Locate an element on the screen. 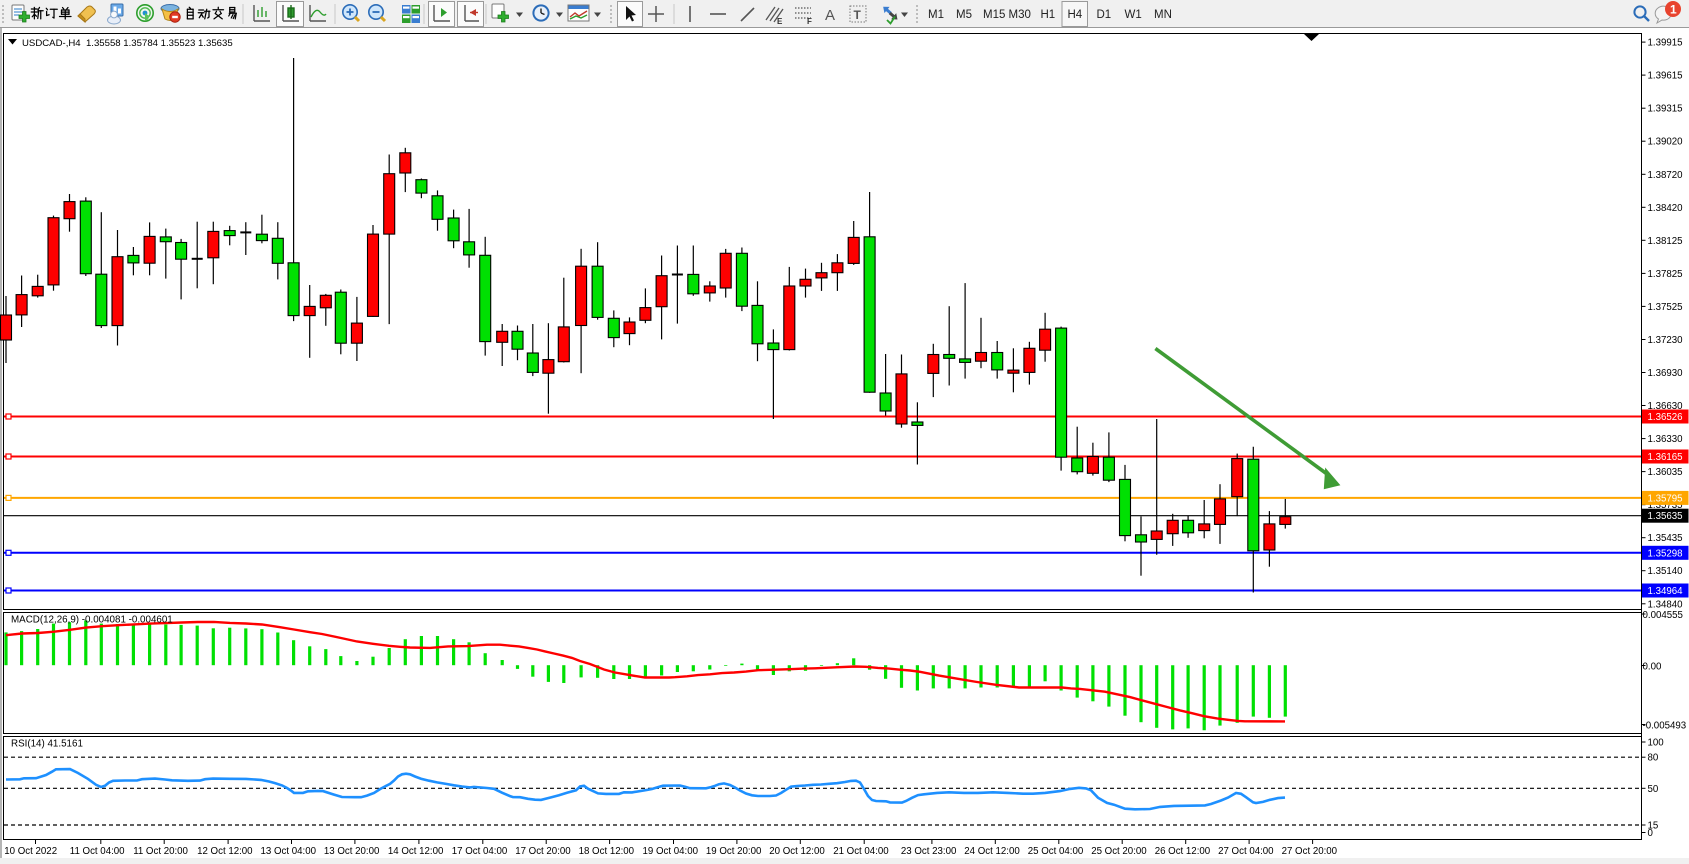 The image size is (1689, 864). svg-text: MN is located at coordinates (1163, 15).